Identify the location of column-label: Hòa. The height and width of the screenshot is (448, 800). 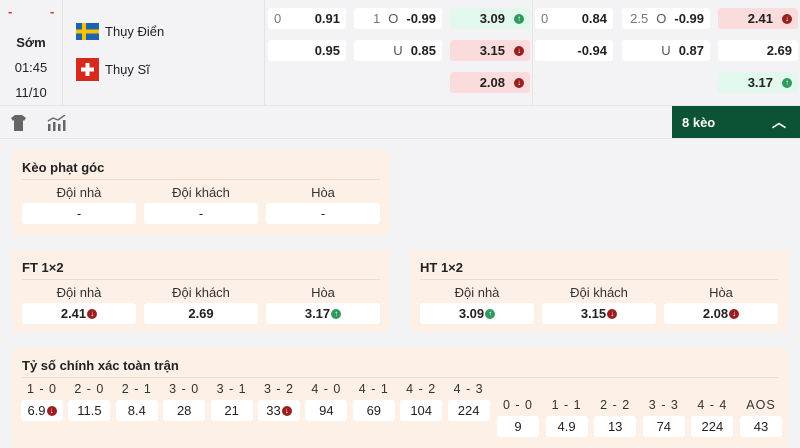
(323, 292).